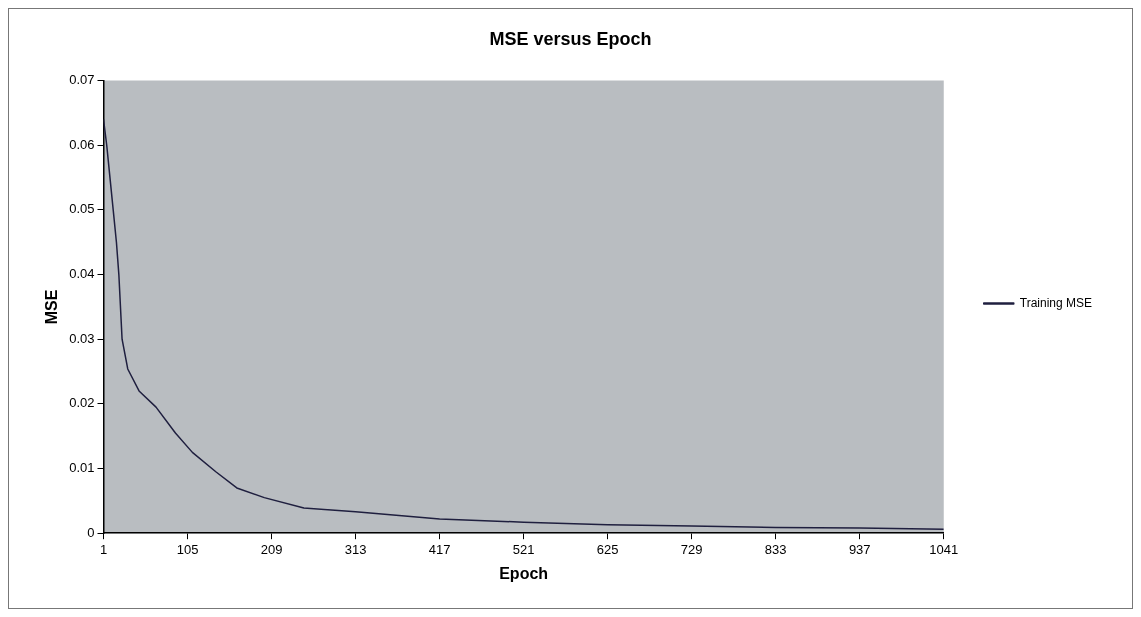  Describe the element at coordinates (82, 80) in the screenshot. I see `y-tick-label: 0.07` at that location.